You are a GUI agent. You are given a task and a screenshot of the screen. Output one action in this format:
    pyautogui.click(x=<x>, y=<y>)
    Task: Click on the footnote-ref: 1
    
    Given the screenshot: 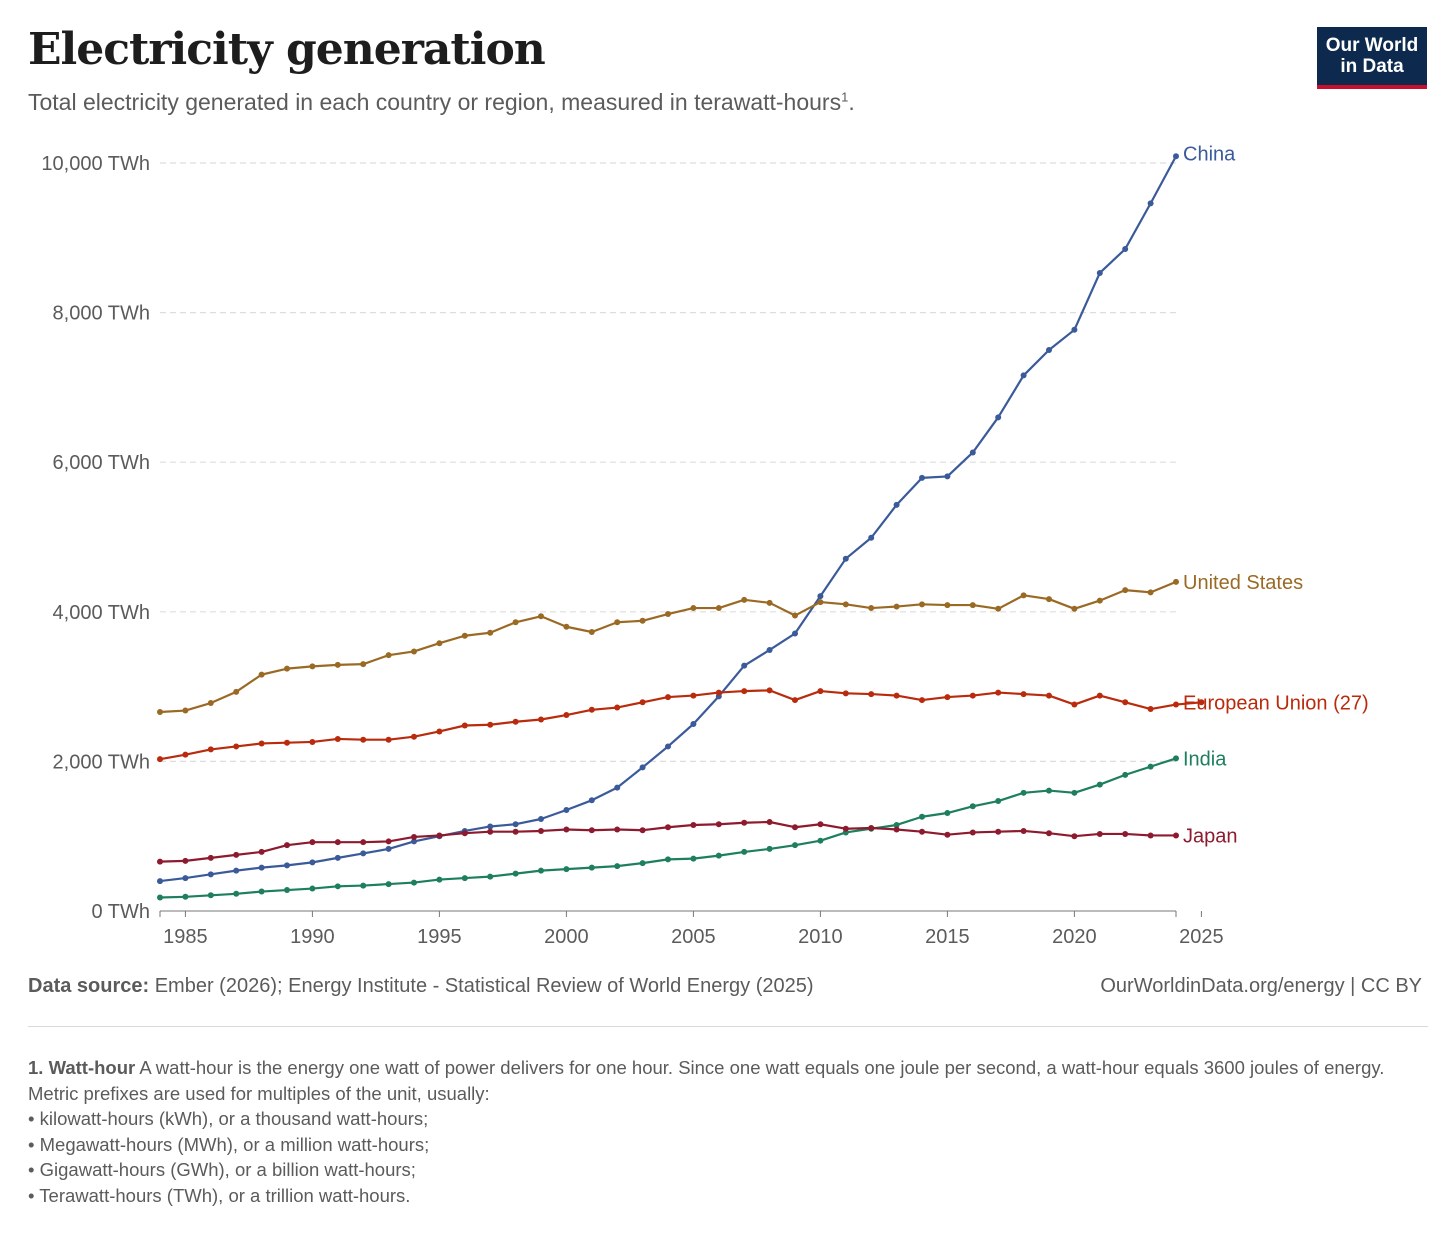 What is the action you would take?
    pyautogui.click(x=845, y=97)
    